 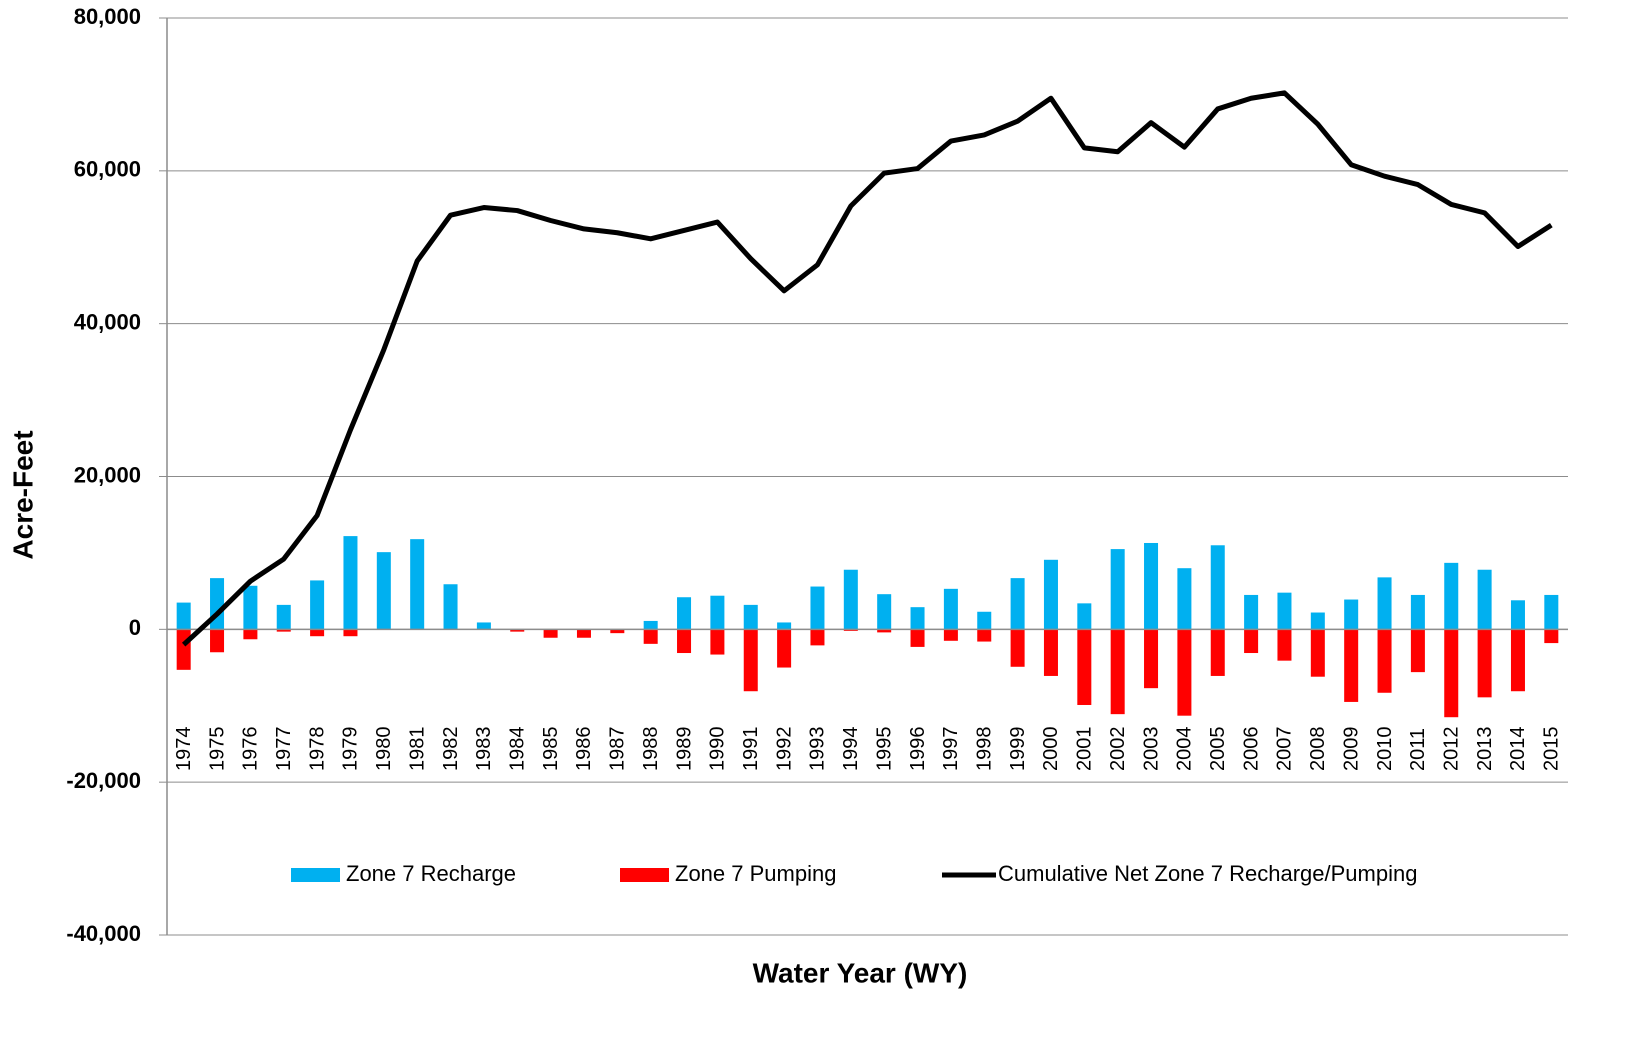 I want to click on x-tick-label: 1998, so click(x=985, y=749).